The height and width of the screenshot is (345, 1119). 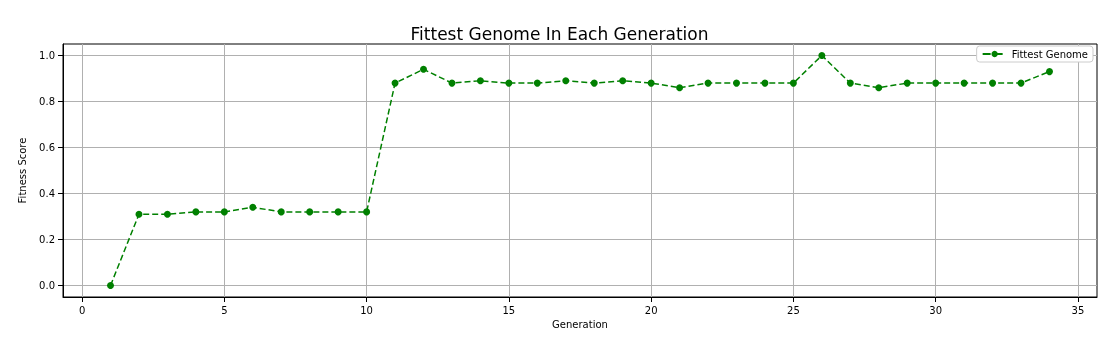 What do you see at coordinates (82, 310) in the screenshot?
I see `x-tick-label: 0` at bounding box center [82, 310].